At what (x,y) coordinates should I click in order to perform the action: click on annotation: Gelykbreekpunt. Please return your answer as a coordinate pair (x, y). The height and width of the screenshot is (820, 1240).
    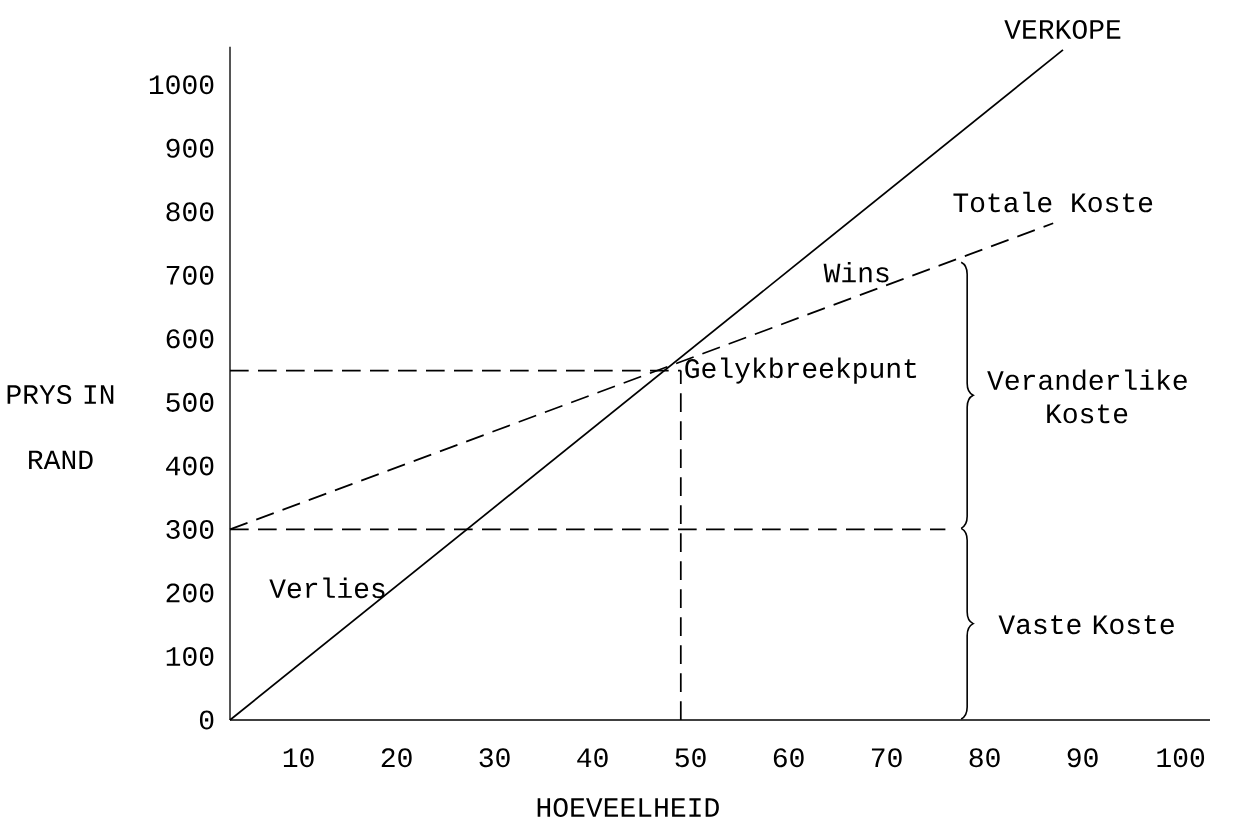
    Looking at the image, I should click on (801, 370).